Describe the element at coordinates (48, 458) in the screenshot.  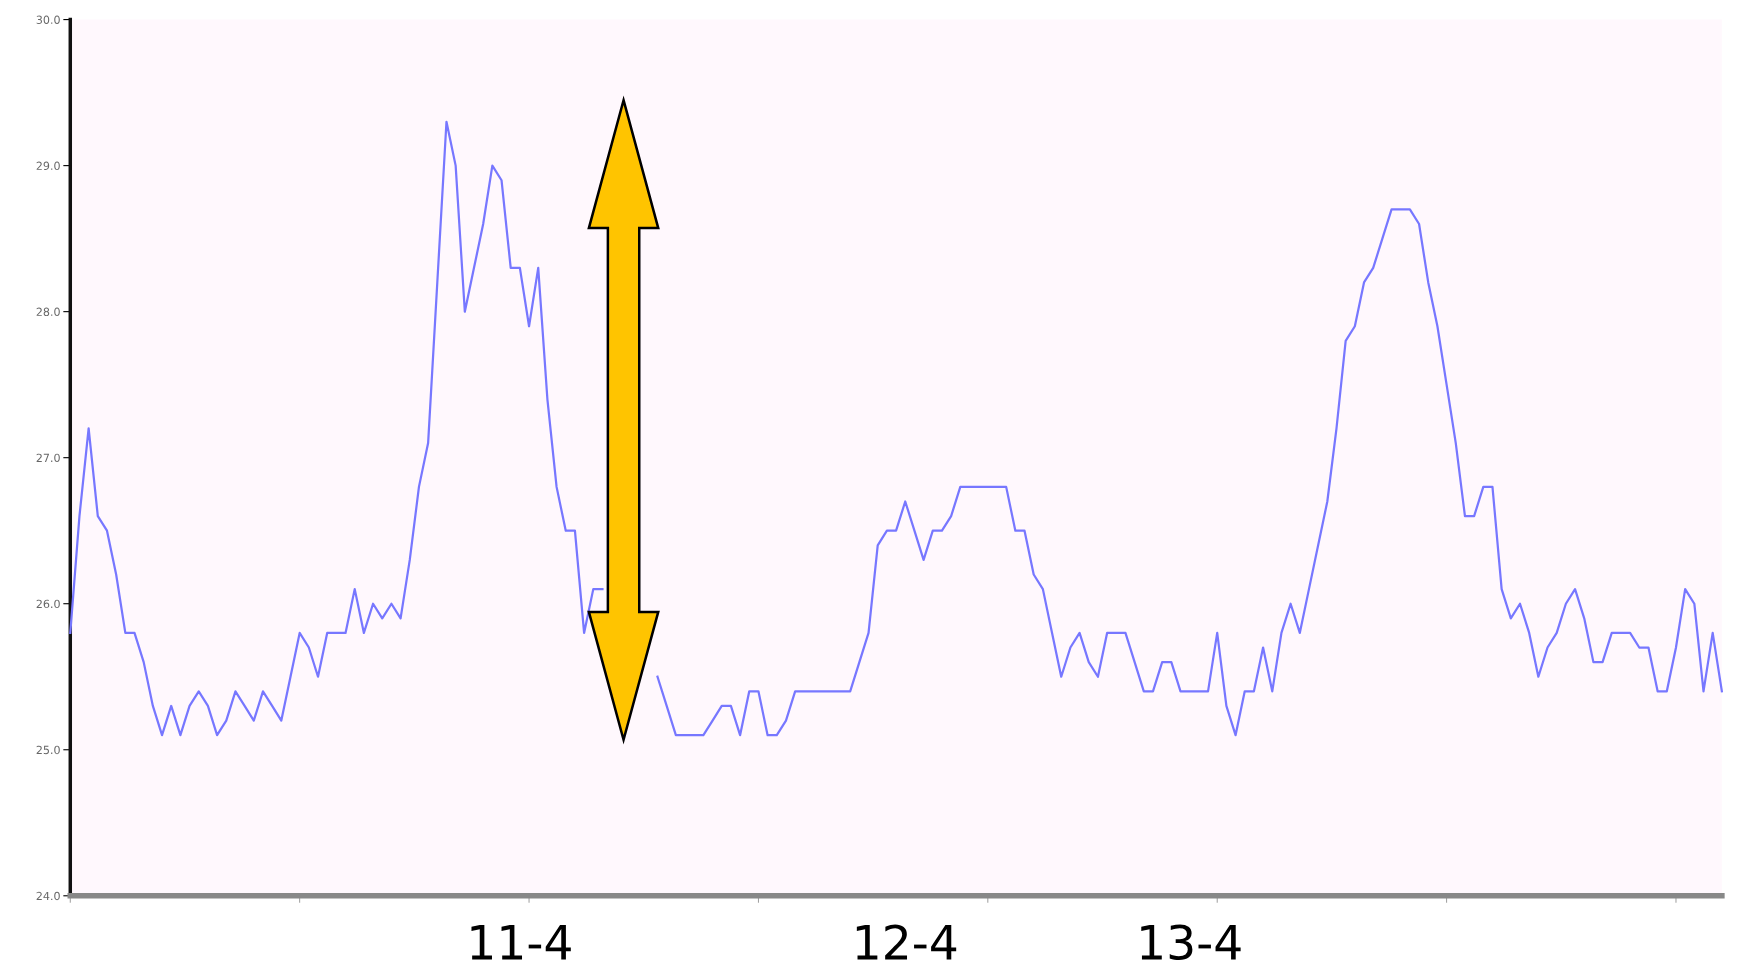
I see `y-tick-label: 27.0` at that location.